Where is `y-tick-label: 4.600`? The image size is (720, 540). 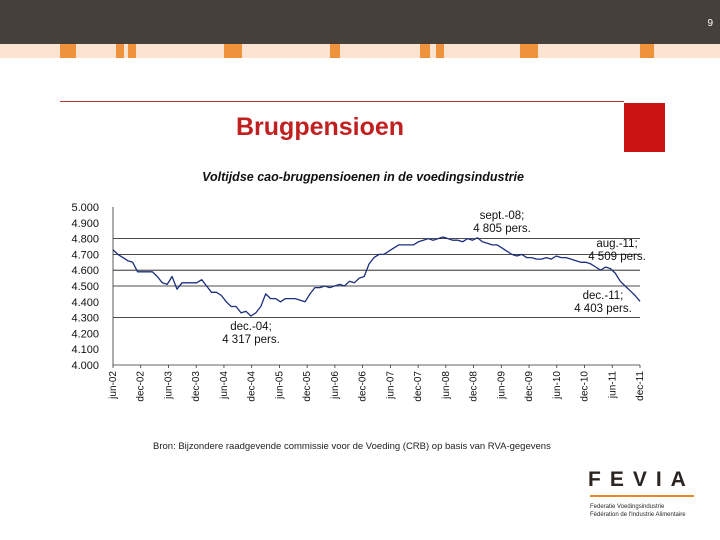
y-tick-label: 4.600 is located at coordinates (85, 271).